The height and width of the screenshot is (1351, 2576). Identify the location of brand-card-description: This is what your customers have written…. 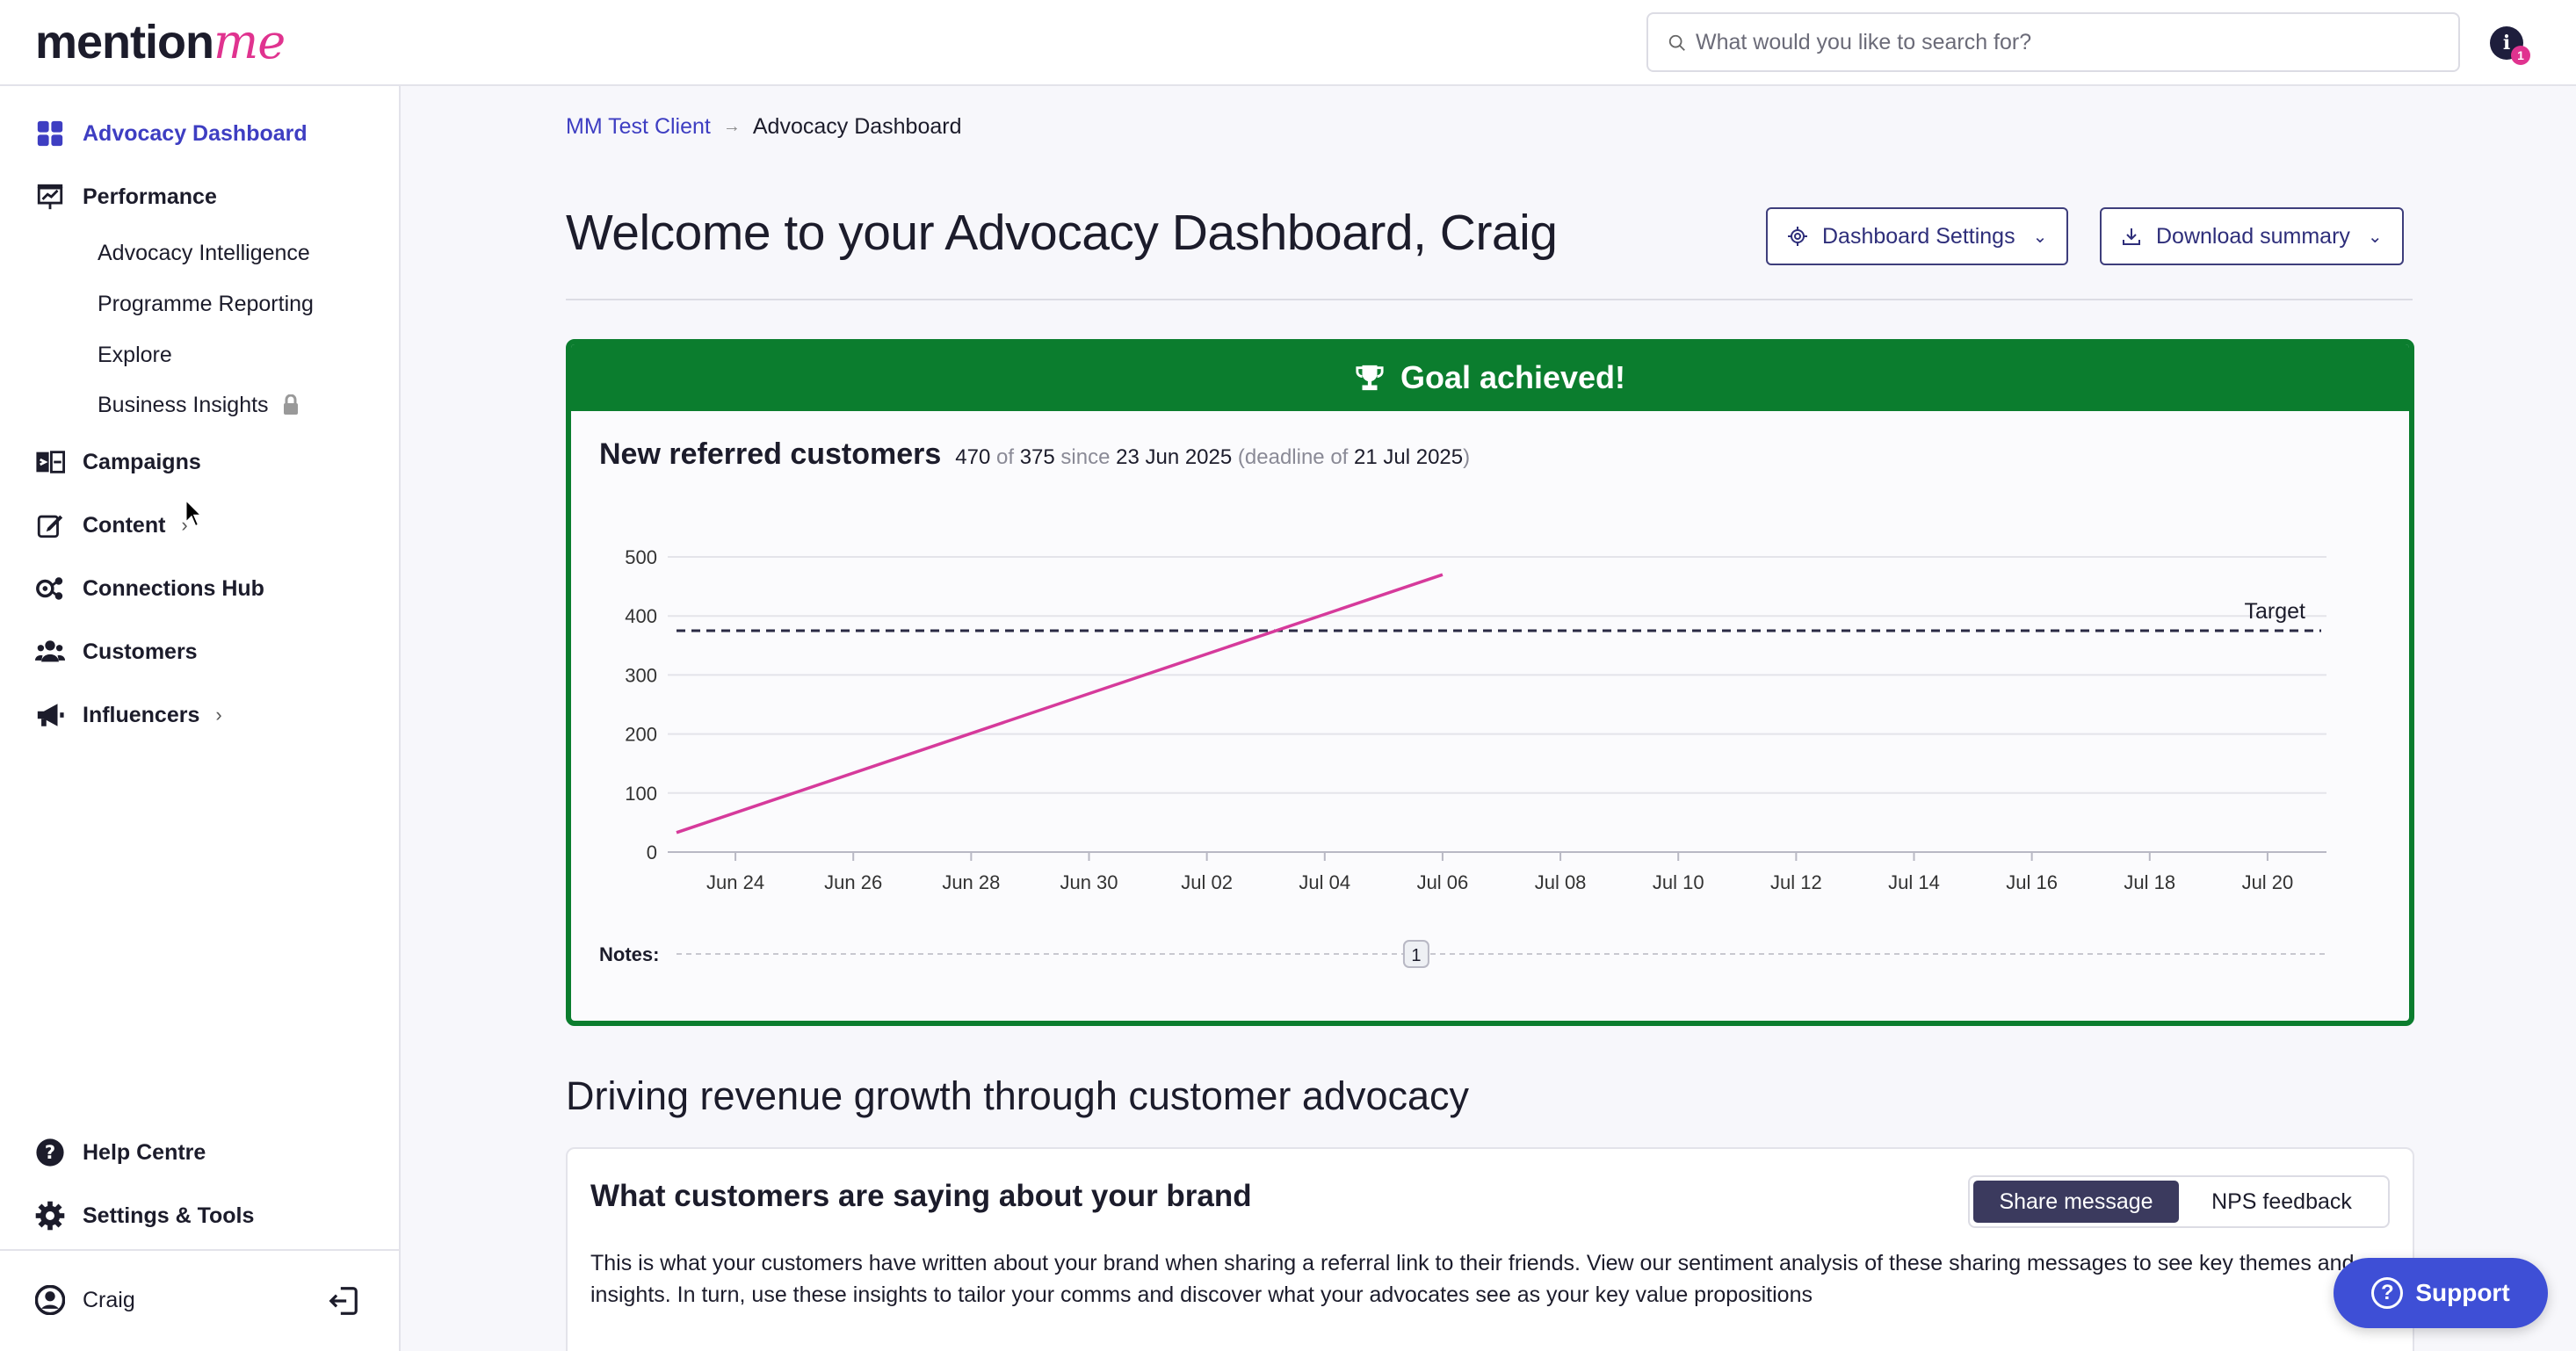
(1472, 1279).